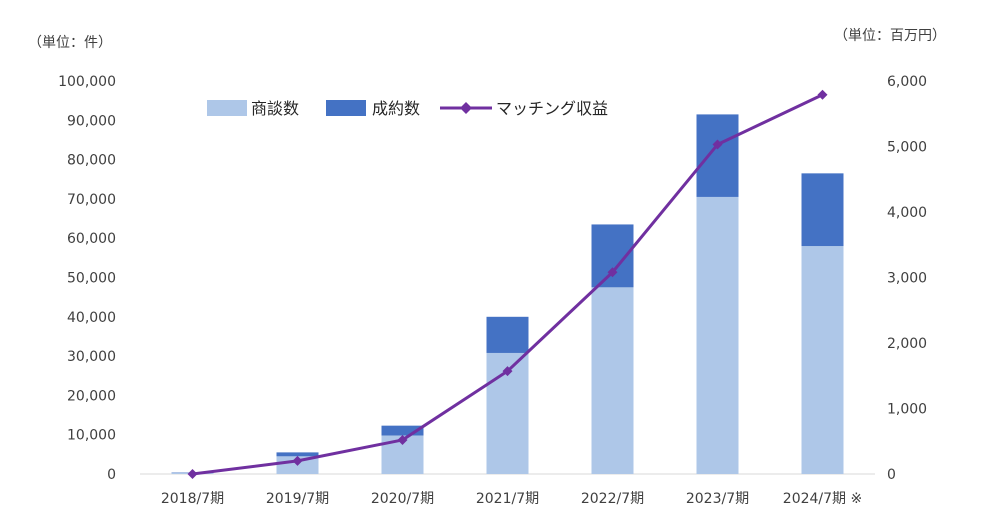 Image resolution: width=1000 pixels, height=522 pixels. I want to click on right-axis: 0 1,000 2,000 3,000 4,000 5,000 6,000, so click(907, 278).